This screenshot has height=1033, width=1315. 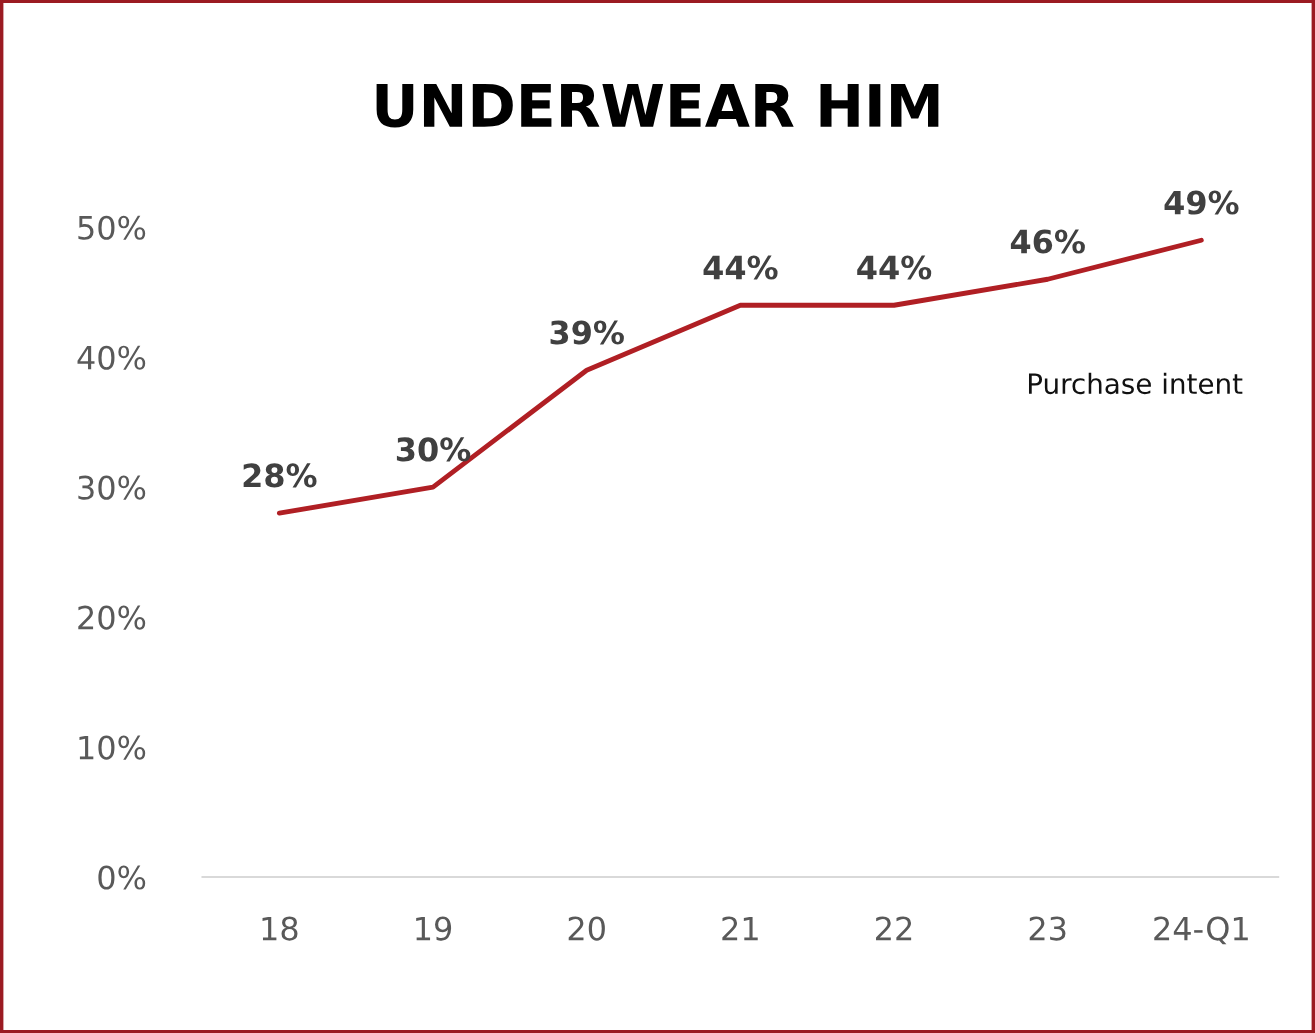 What do you see at coordinates (1047, 928) in the screenshot?
I see `x-tick-label: 23` at bounding box center [1047, 928].